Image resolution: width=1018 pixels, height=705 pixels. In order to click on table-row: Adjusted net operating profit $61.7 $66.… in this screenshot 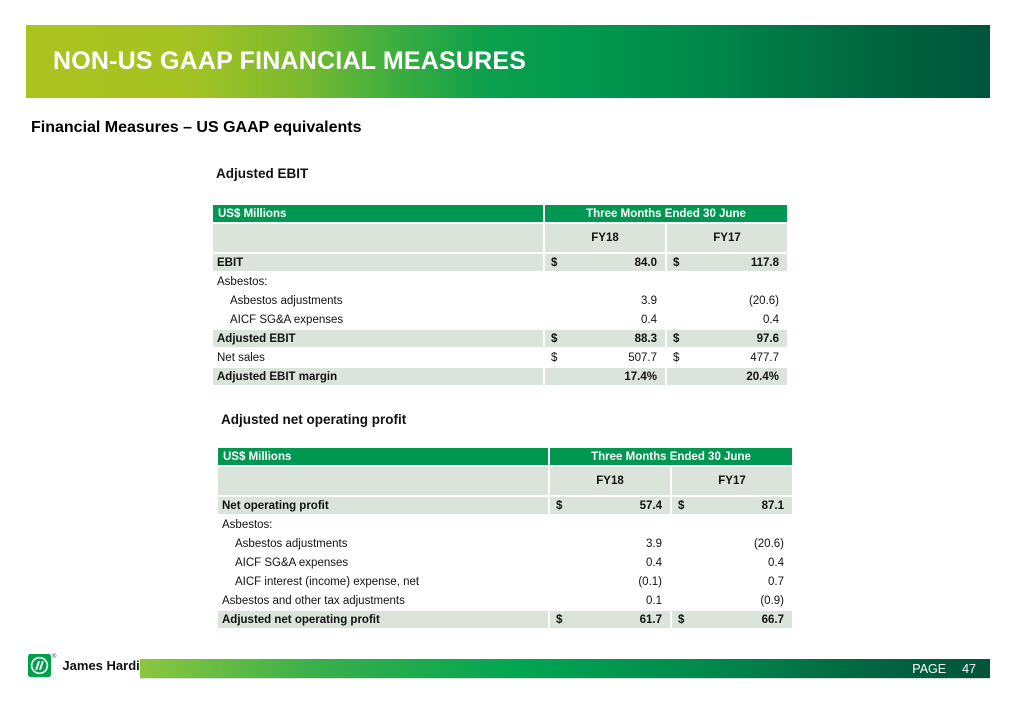, I will do `click(505, 619)`.